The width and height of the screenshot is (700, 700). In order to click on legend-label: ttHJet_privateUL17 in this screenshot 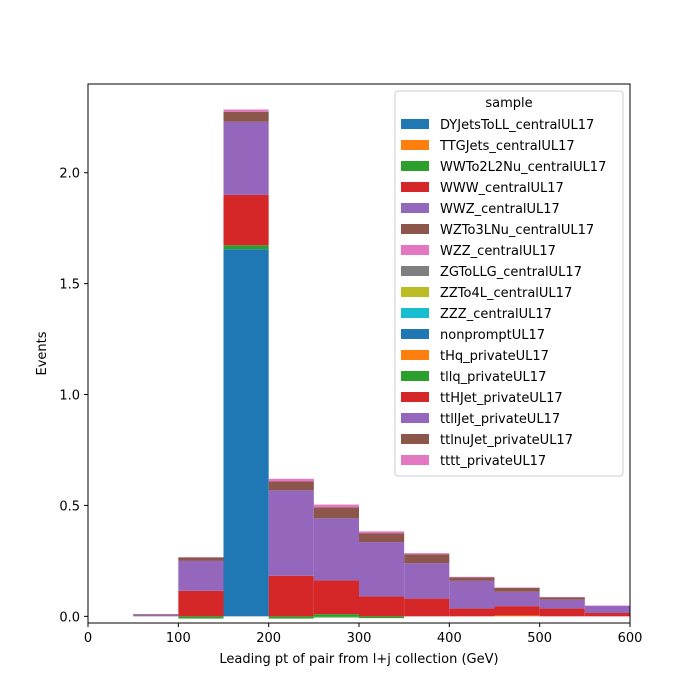, I will do `click(501, 398)`.